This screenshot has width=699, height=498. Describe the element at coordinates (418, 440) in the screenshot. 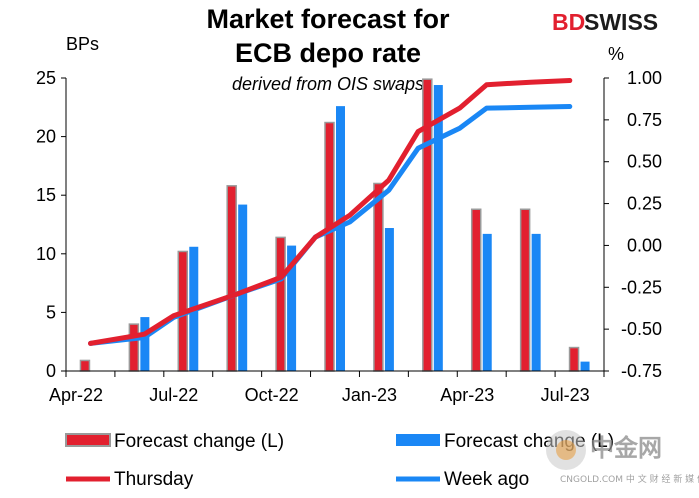

I see `legend-swatch-bar-blue` at that location.